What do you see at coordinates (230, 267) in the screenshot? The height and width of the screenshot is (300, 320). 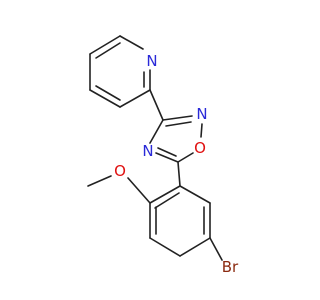 I see `atom-label: Br` at bounding box center [230, 267].